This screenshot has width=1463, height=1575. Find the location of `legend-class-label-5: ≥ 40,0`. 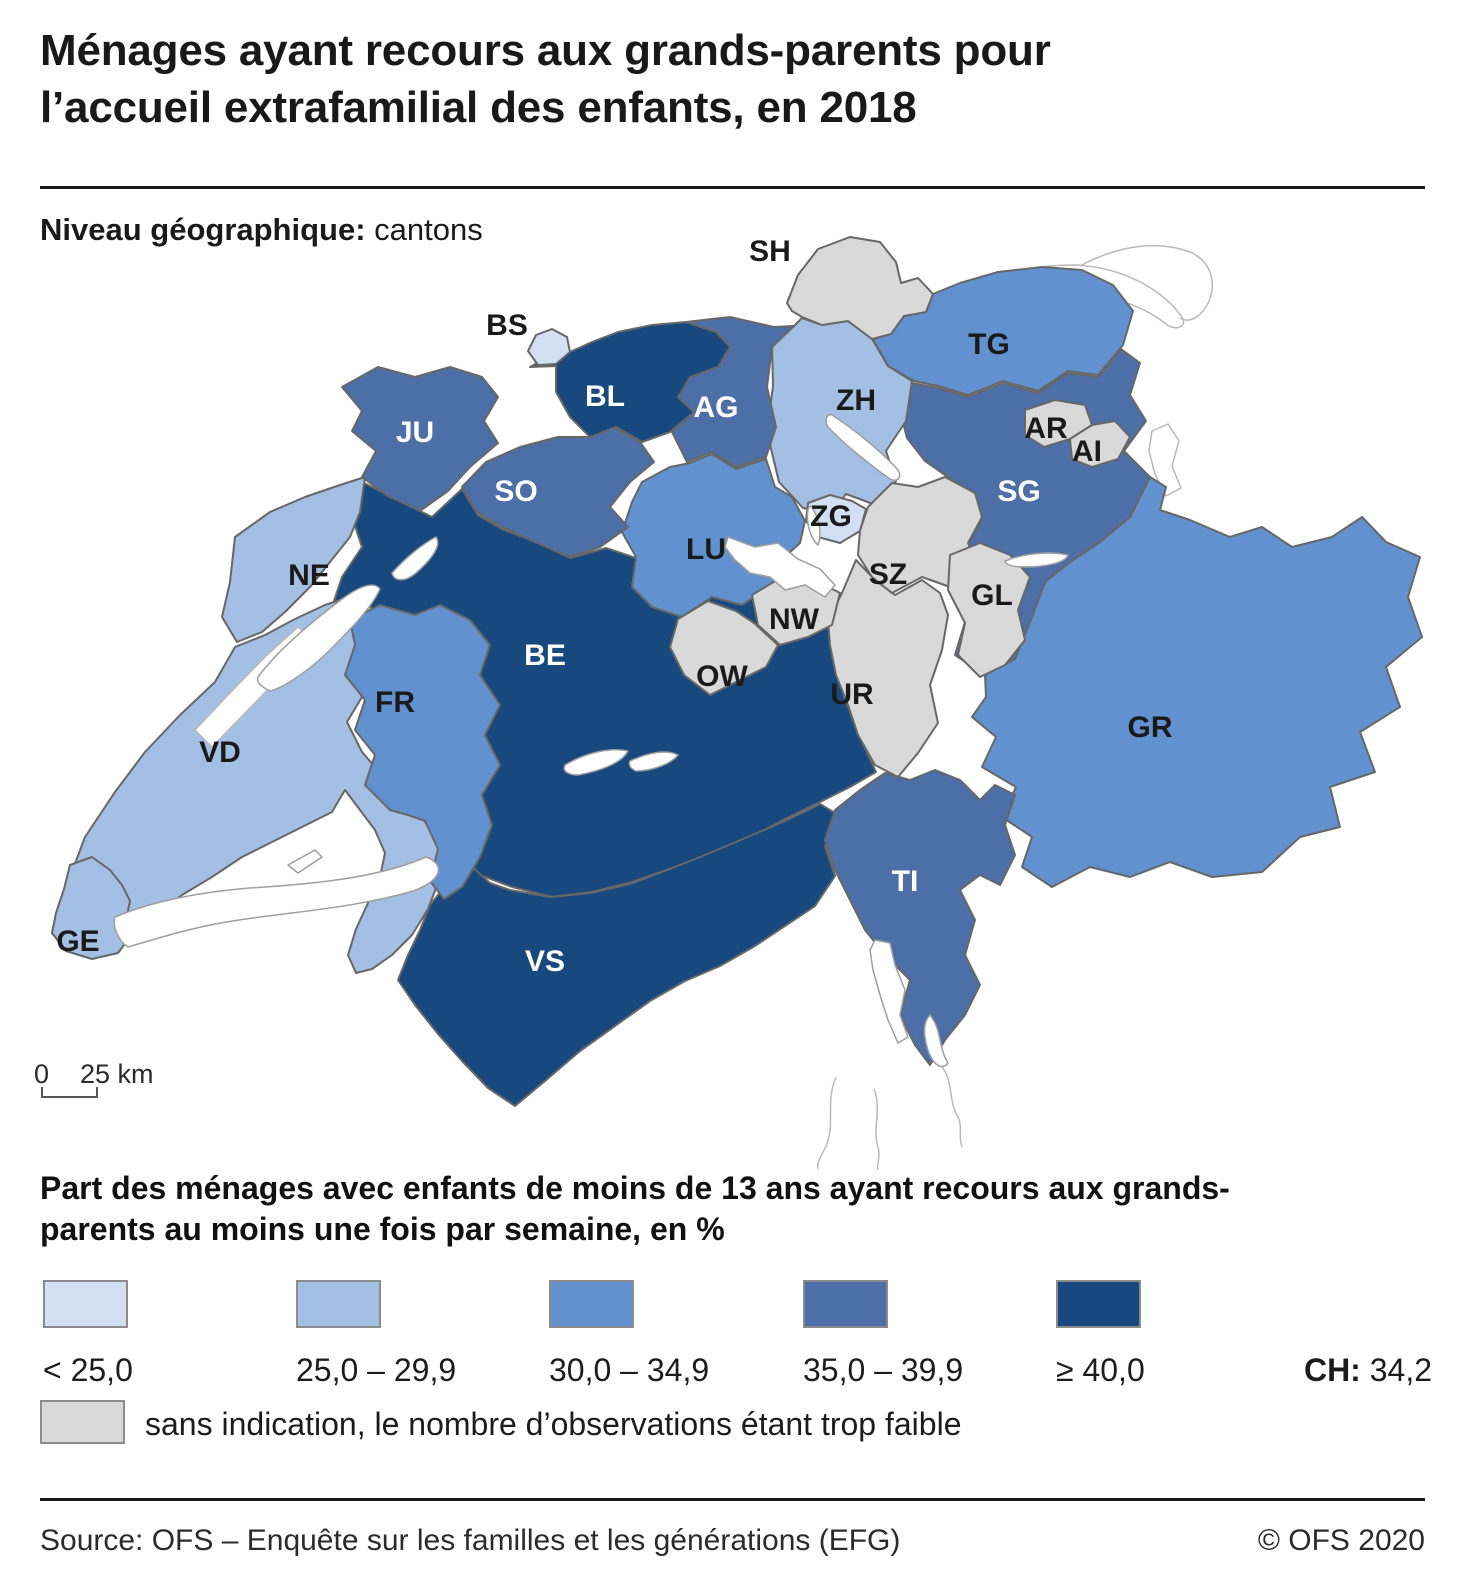

legend-class-label-5: ≥ 40,0 is located at coordinates (1100, 1370).